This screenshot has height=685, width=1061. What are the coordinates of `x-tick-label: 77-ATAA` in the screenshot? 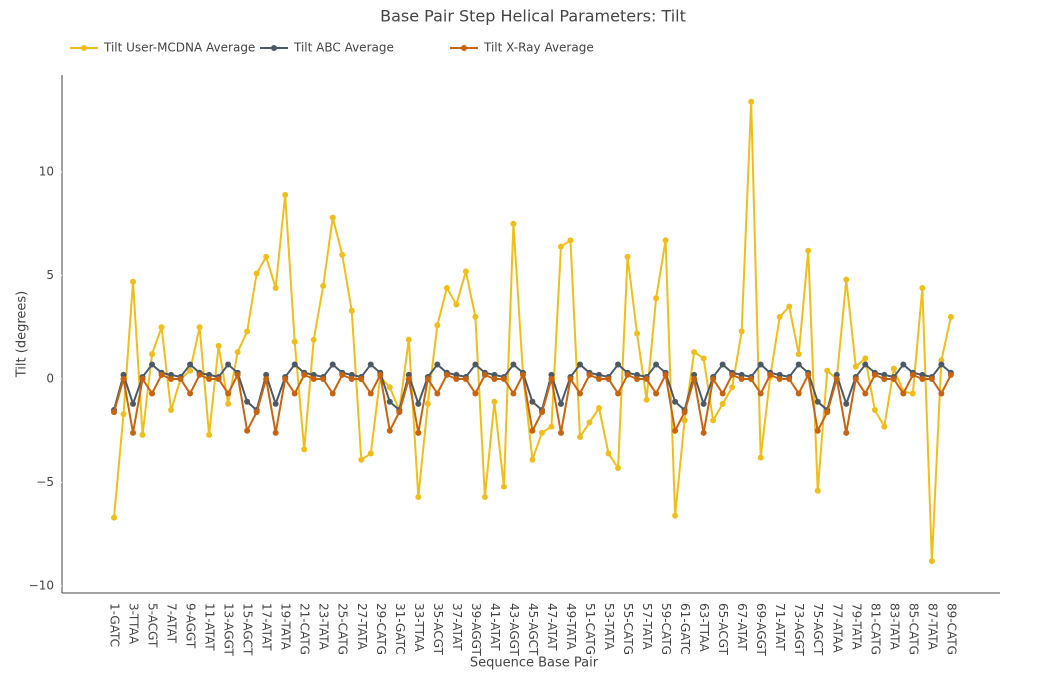 It's located at (837, 628).